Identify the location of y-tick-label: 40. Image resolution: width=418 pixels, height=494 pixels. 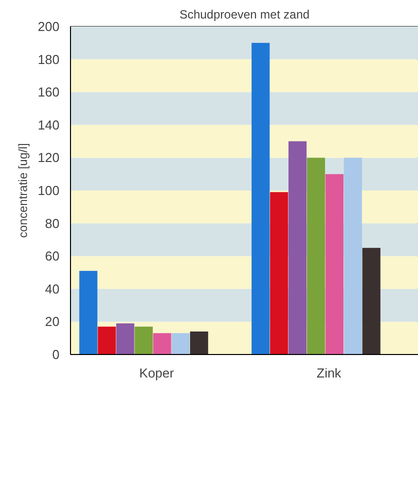
(52, 288).